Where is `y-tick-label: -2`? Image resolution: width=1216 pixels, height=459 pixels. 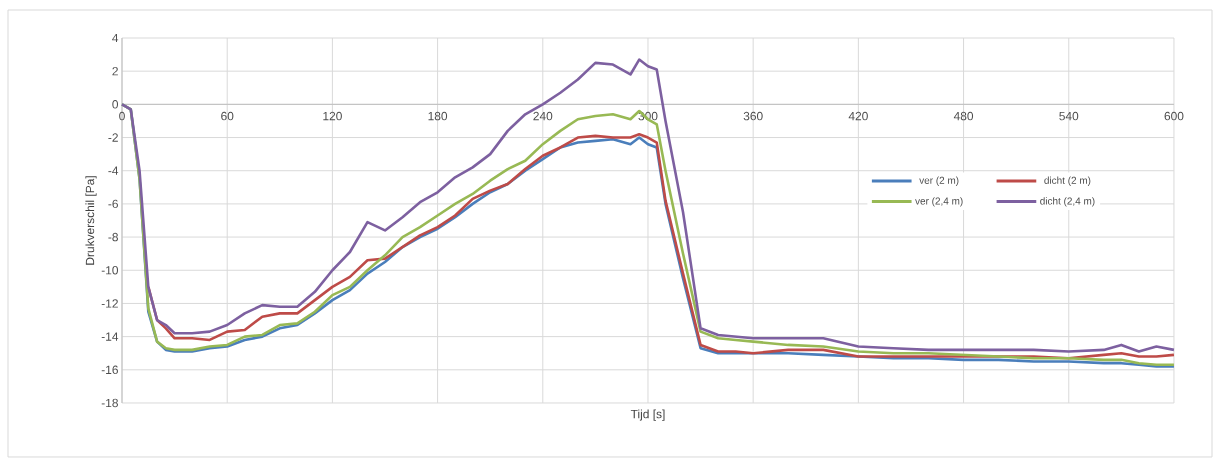
y-tick-label: -2 is located at coordinates (113, 137).